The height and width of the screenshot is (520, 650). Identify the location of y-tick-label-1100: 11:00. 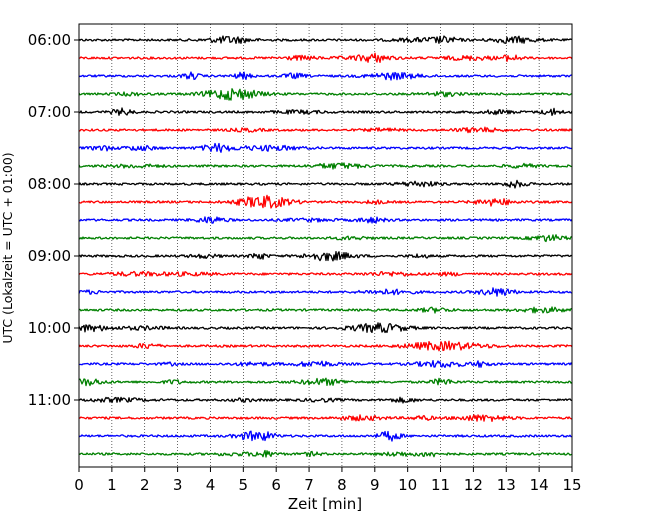
(49, 400).